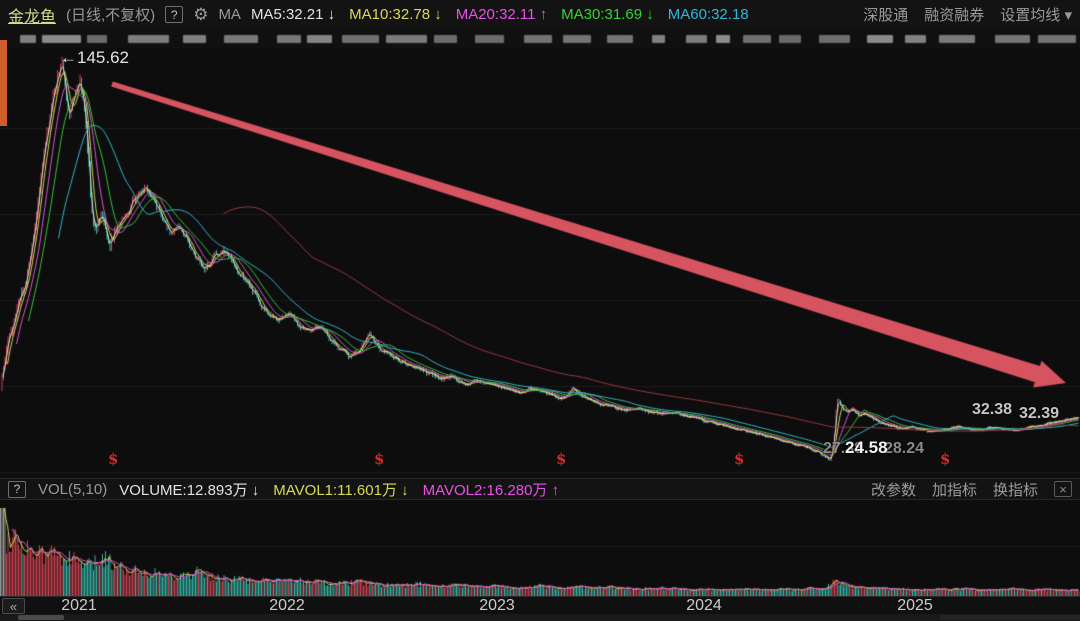  I want to click on peak-price-label: ←145.62, so click(94, 57).